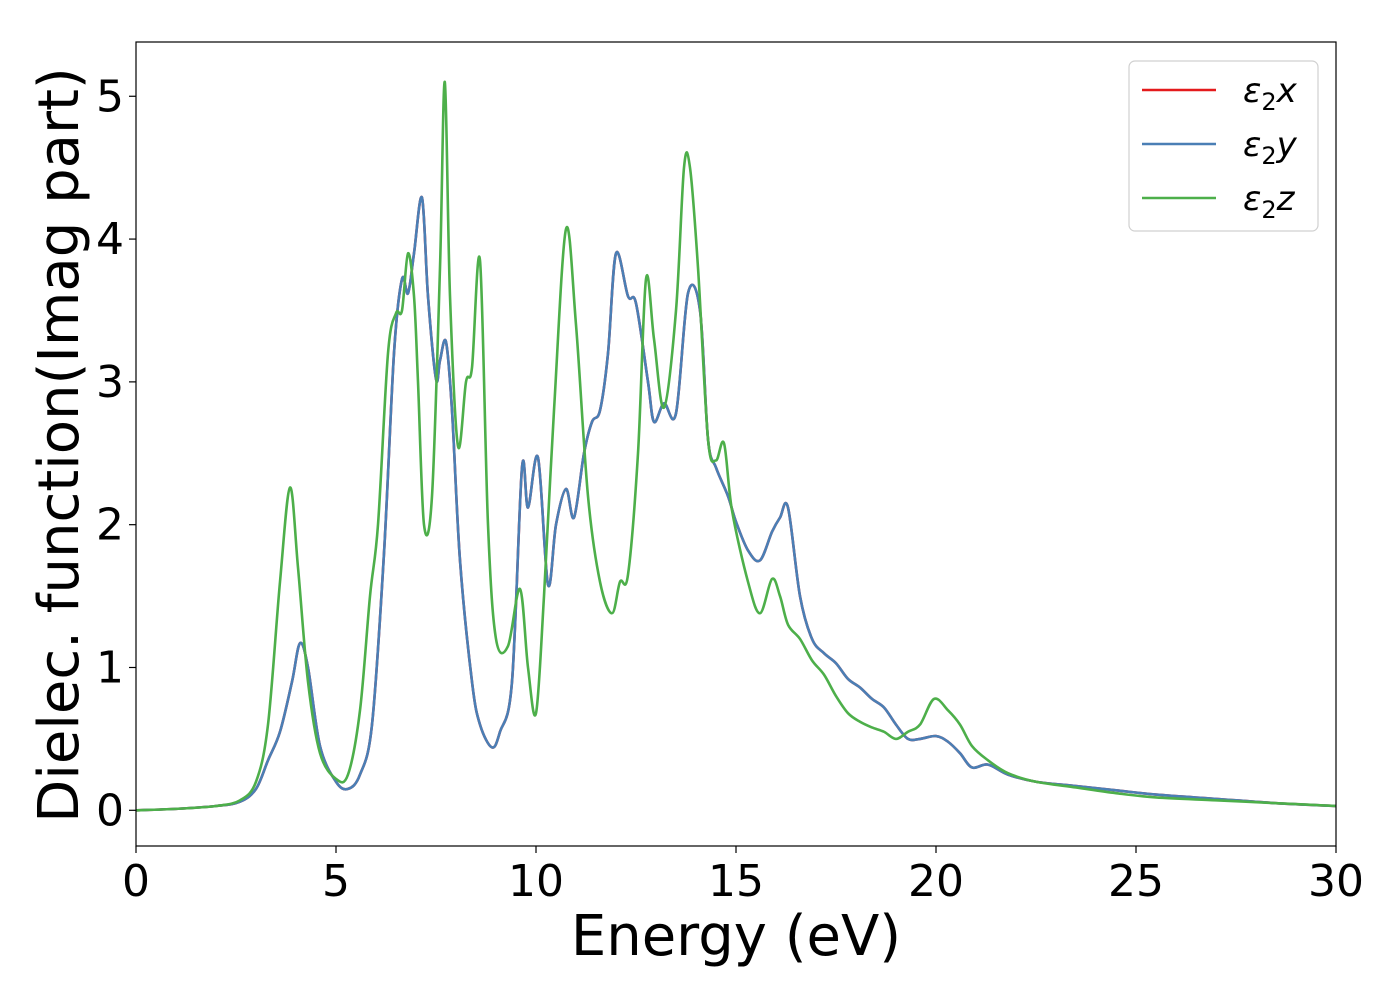  What do you see at coordinates (110, 239) in the screenshot?
I see `y-tick-label: 4` at bounding box center [110, 239].